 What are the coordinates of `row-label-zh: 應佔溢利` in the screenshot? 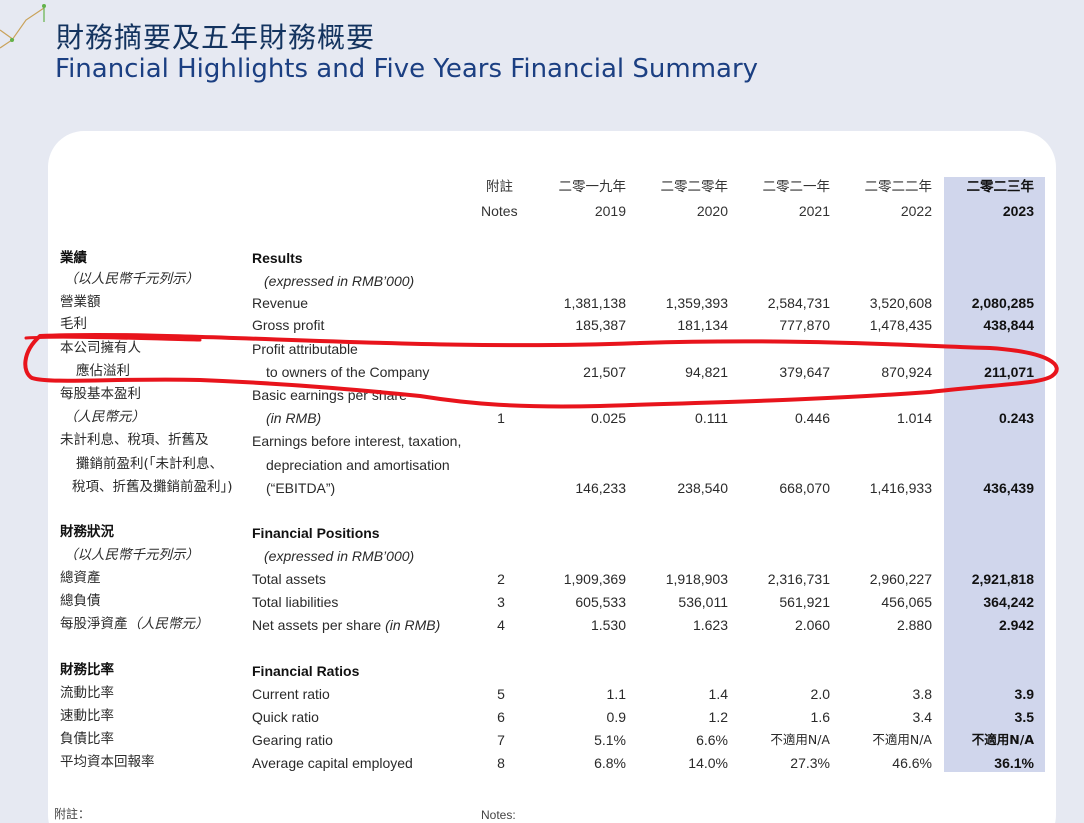 It's located at (103, 371).